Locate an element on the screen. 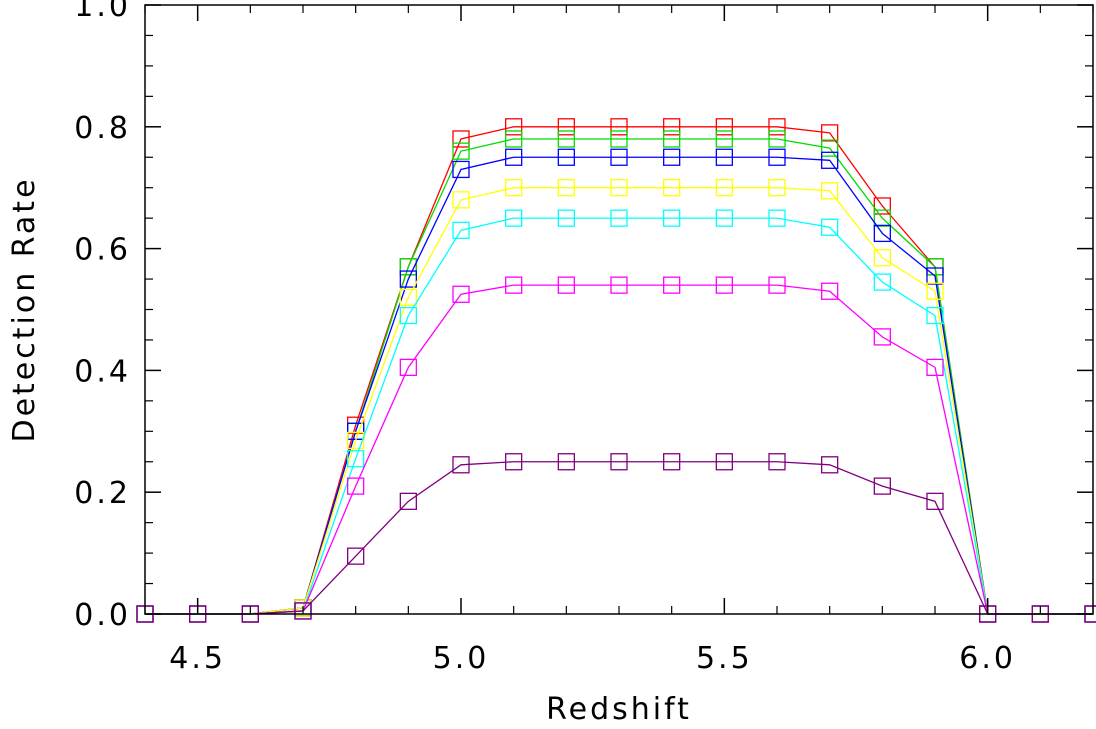  x-tick-label: 4.5 is located at coordinates (197, 658).